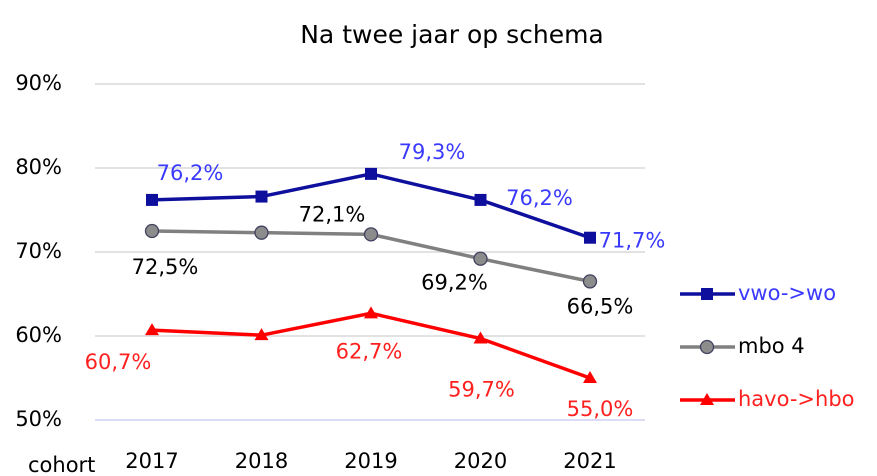 This screenshot has width=877, height=476. Describe the element at coordinates (38, 251) in the screenshot. I see `y-tick-label: 70%` at that location.